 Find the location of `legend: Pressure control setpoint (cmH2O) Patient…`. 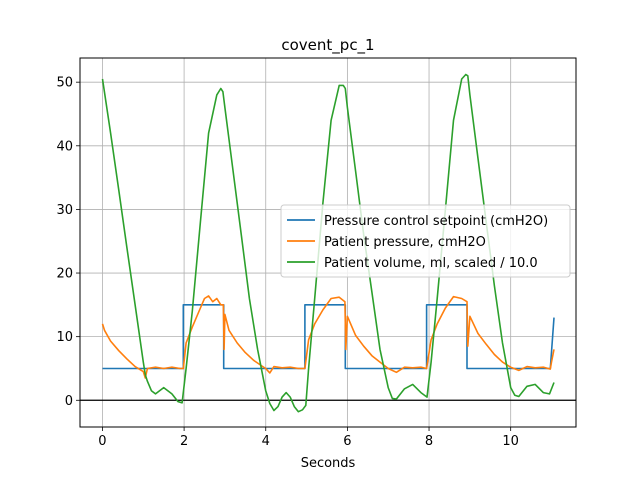

legend: Pressure control setpoint (cmH2O) Patient… is located at coordinates (425, 241).